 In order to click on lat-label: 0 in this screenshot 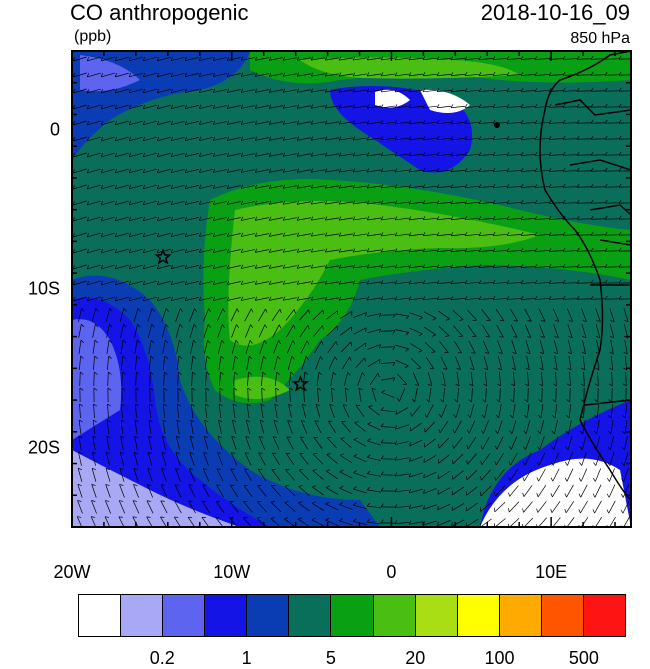, I will do `click(55, 130)`.